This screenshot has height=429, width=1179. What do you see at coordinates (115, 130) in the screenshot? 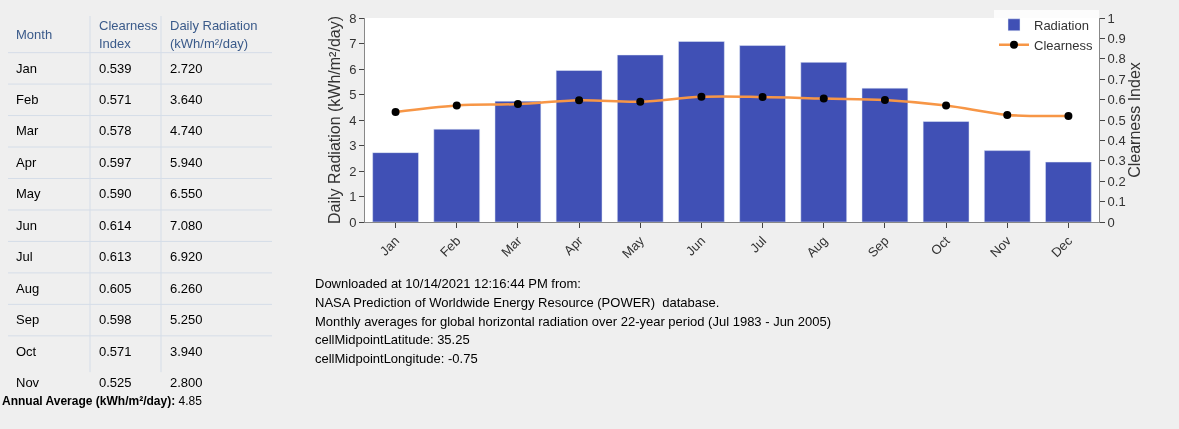
I see `text: 0.578` at bounding box center [115, 130].